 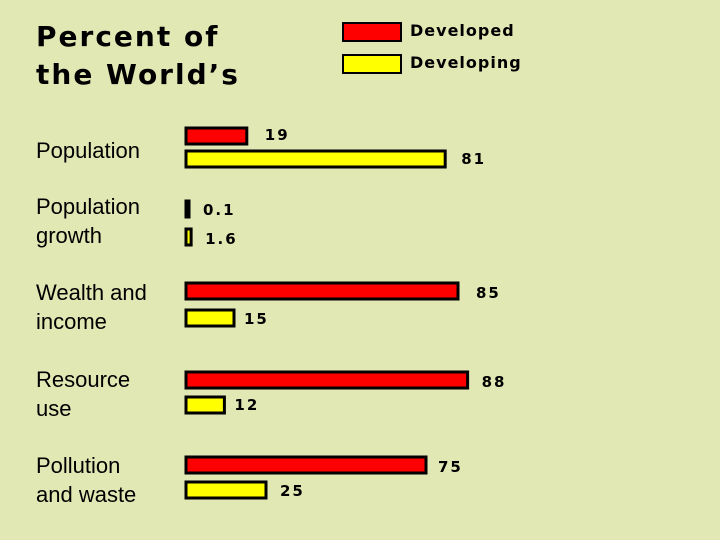 What do you see at coordinates (111, 394) in the screenshot?
I see `category-label-resource-use: Resource use` at bounding box center [111, 394].